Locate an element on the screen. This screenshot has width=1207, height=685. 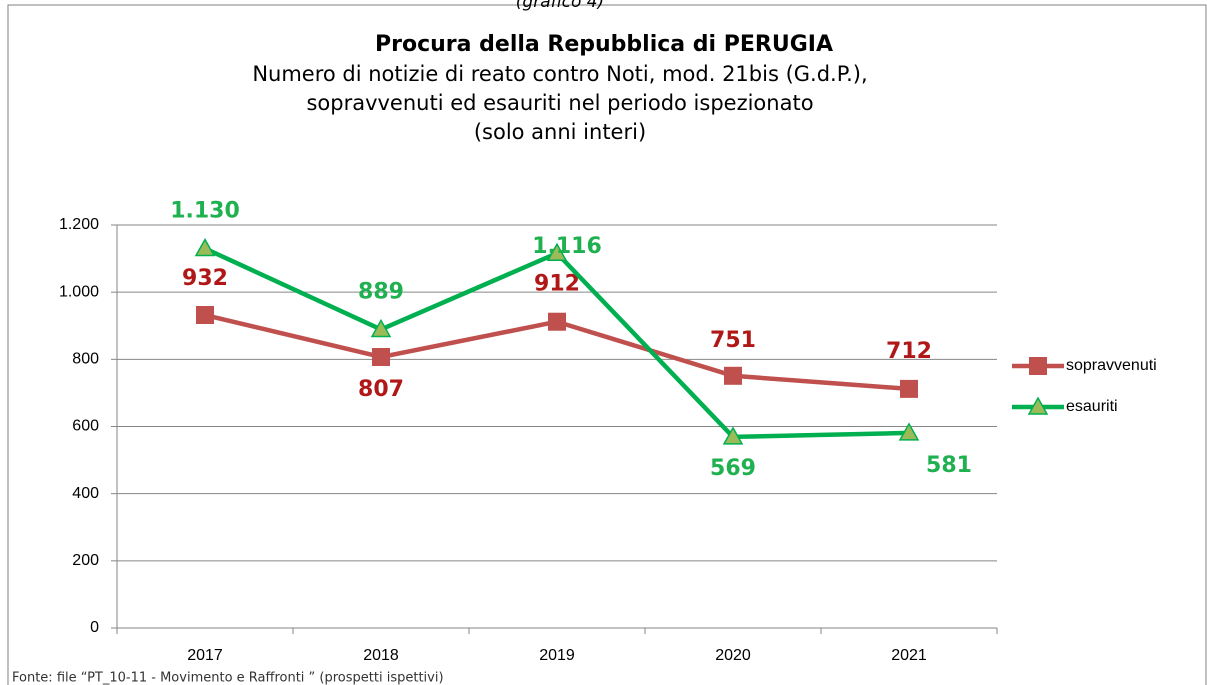
y-tick-label: 600 is located at coordinates (85, 426).